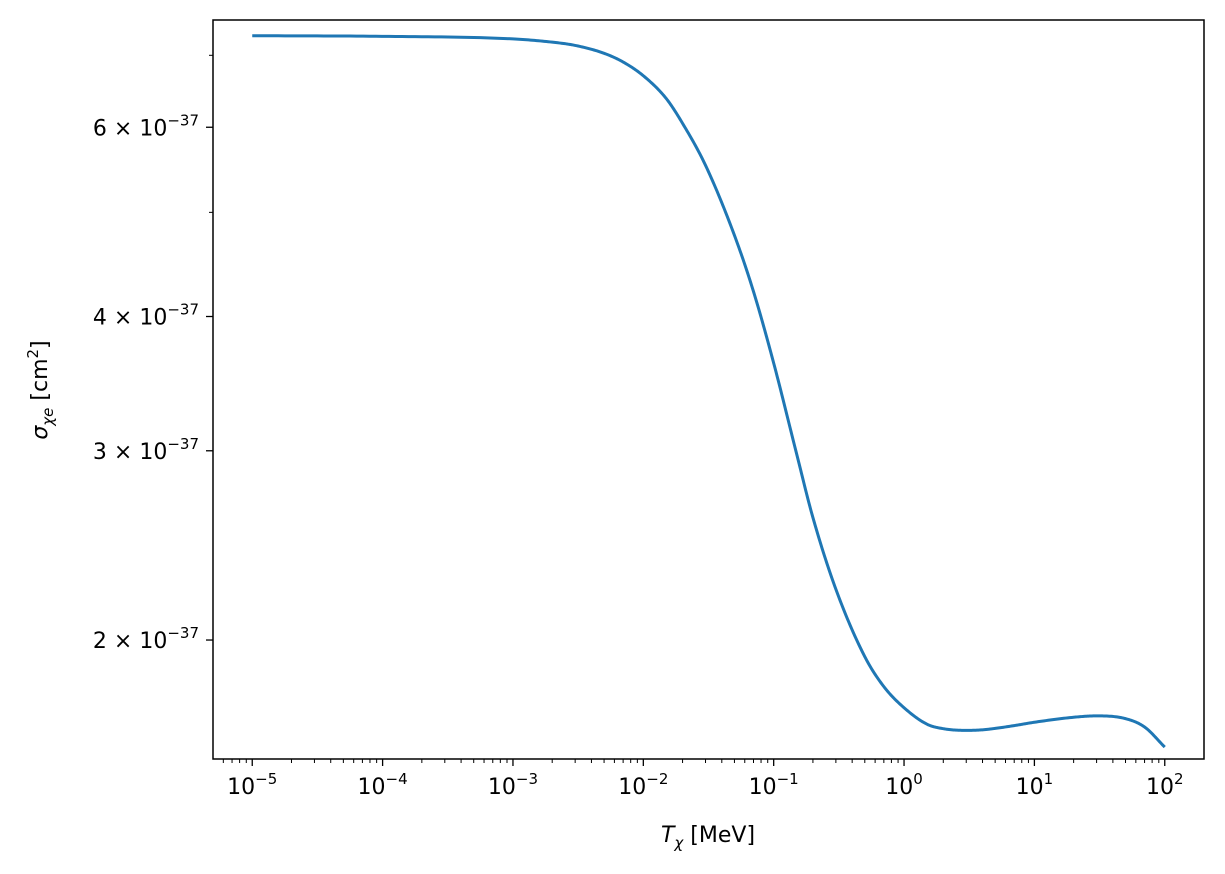 The width and height of the screenshot is (1225, 874). I want to click on y-tick-label: 6 × 10⁻³⁷, so click(146, 126).